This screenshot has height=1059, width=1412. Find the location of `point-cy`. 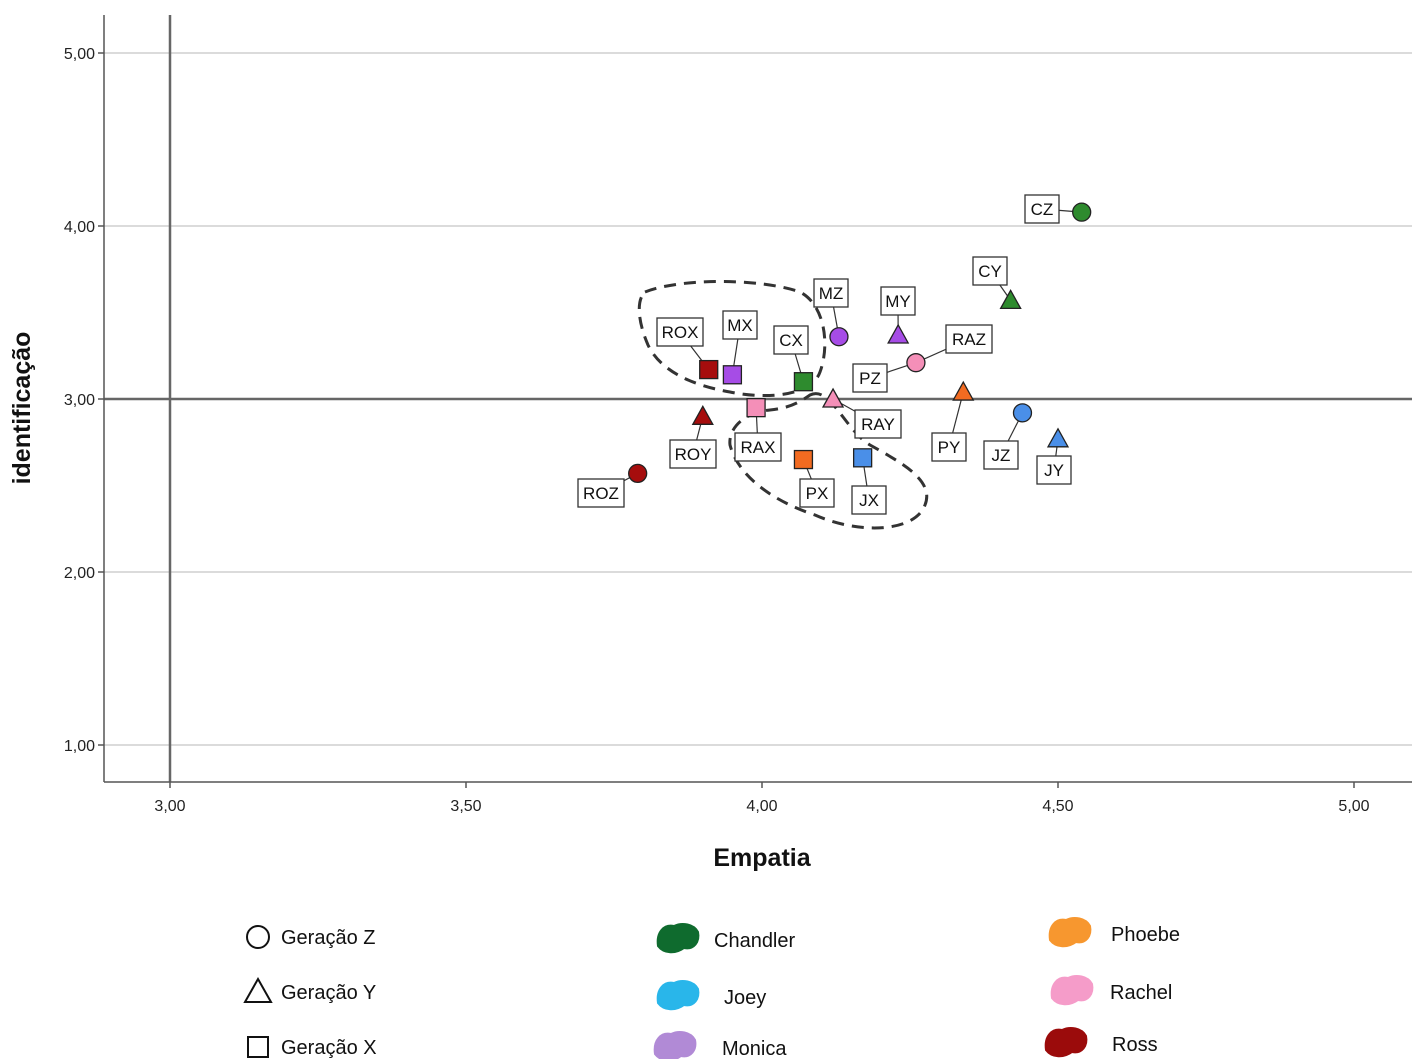

point-cy is located at coordinates (1010, 299).